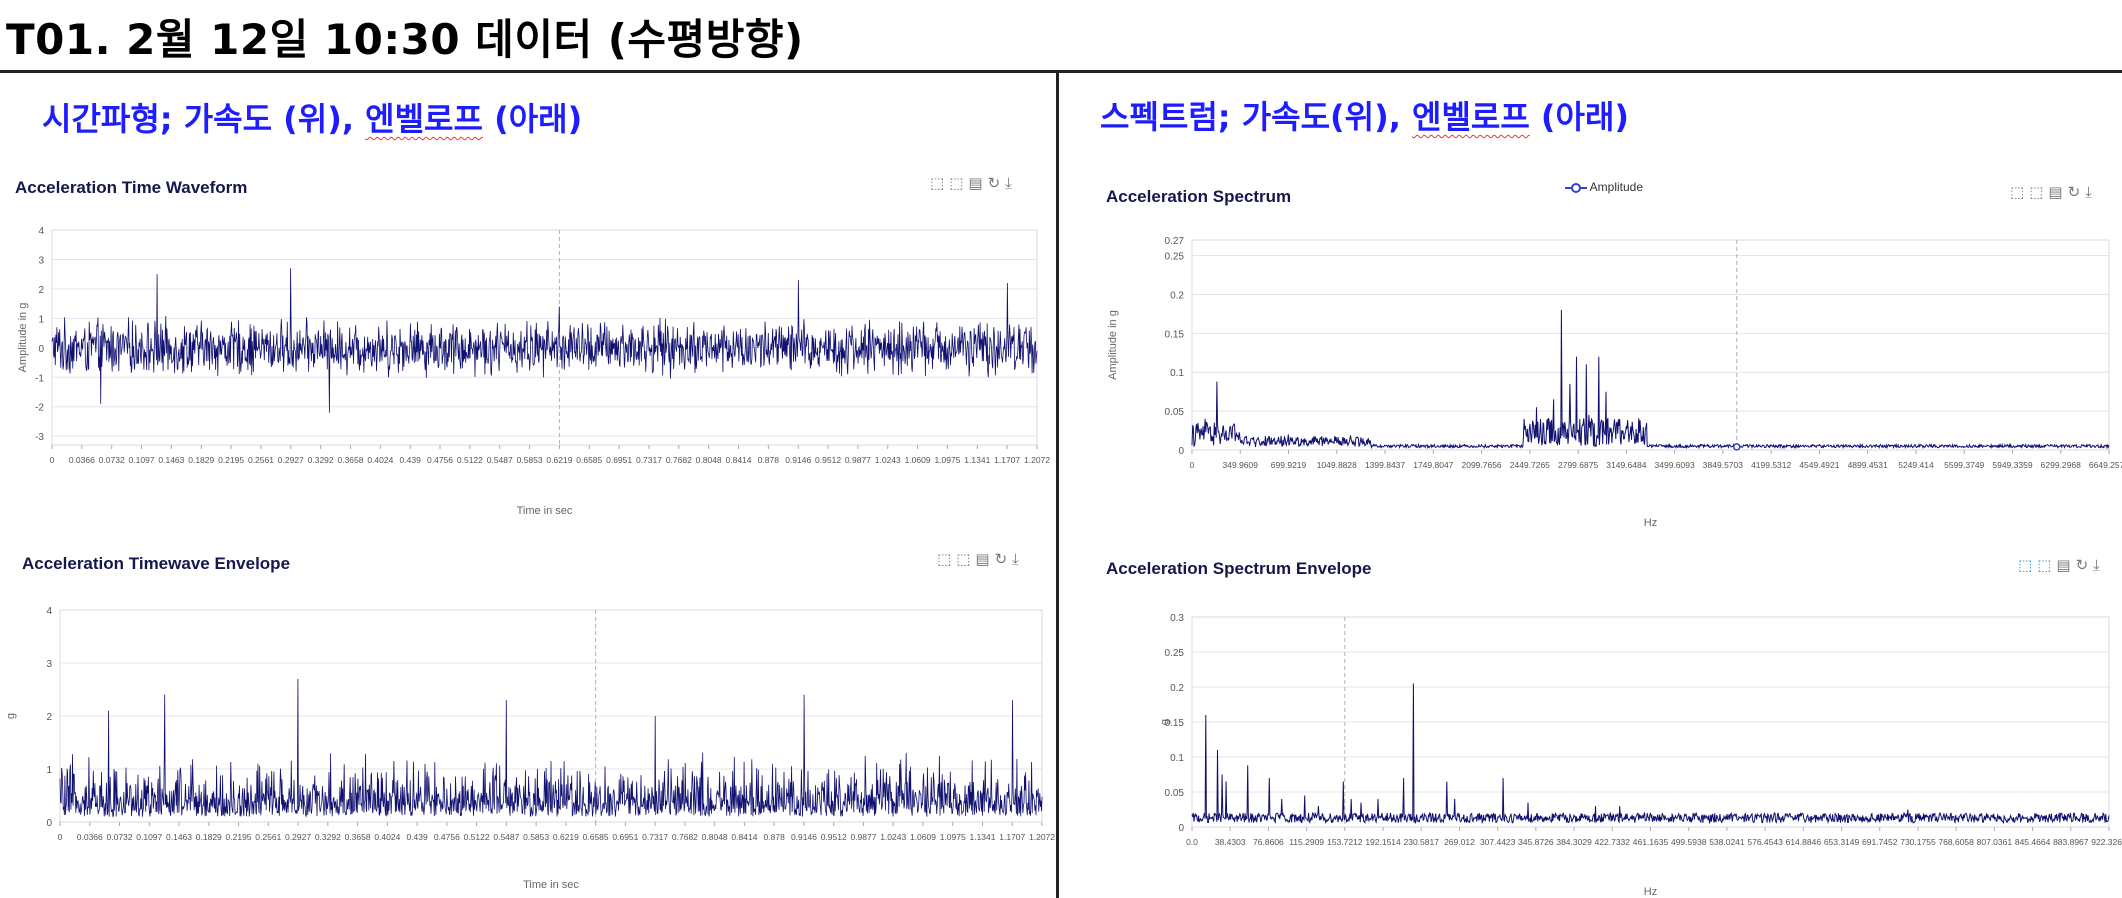 The width and height of the screenshot is (2122, 898). Describe the element at coordinates (82, 460) in the screenshot. I see `x-tick-label: 0.0366` at that location.